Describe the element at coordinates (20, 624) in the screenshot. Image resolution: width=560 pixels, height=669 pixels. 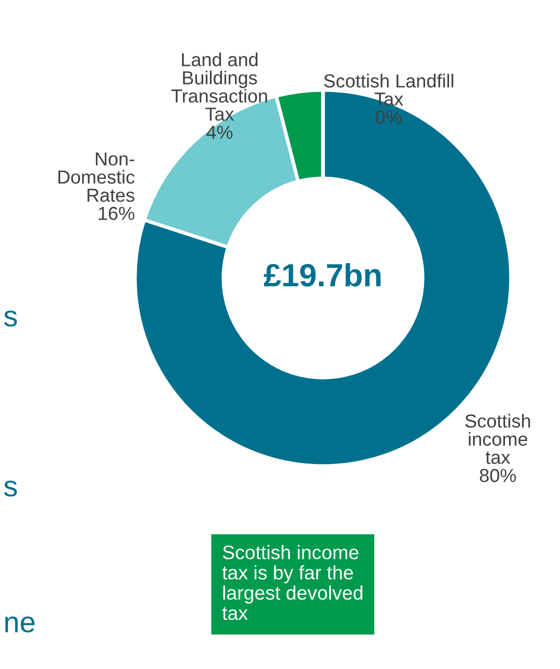
I see `text: ne` at that location.